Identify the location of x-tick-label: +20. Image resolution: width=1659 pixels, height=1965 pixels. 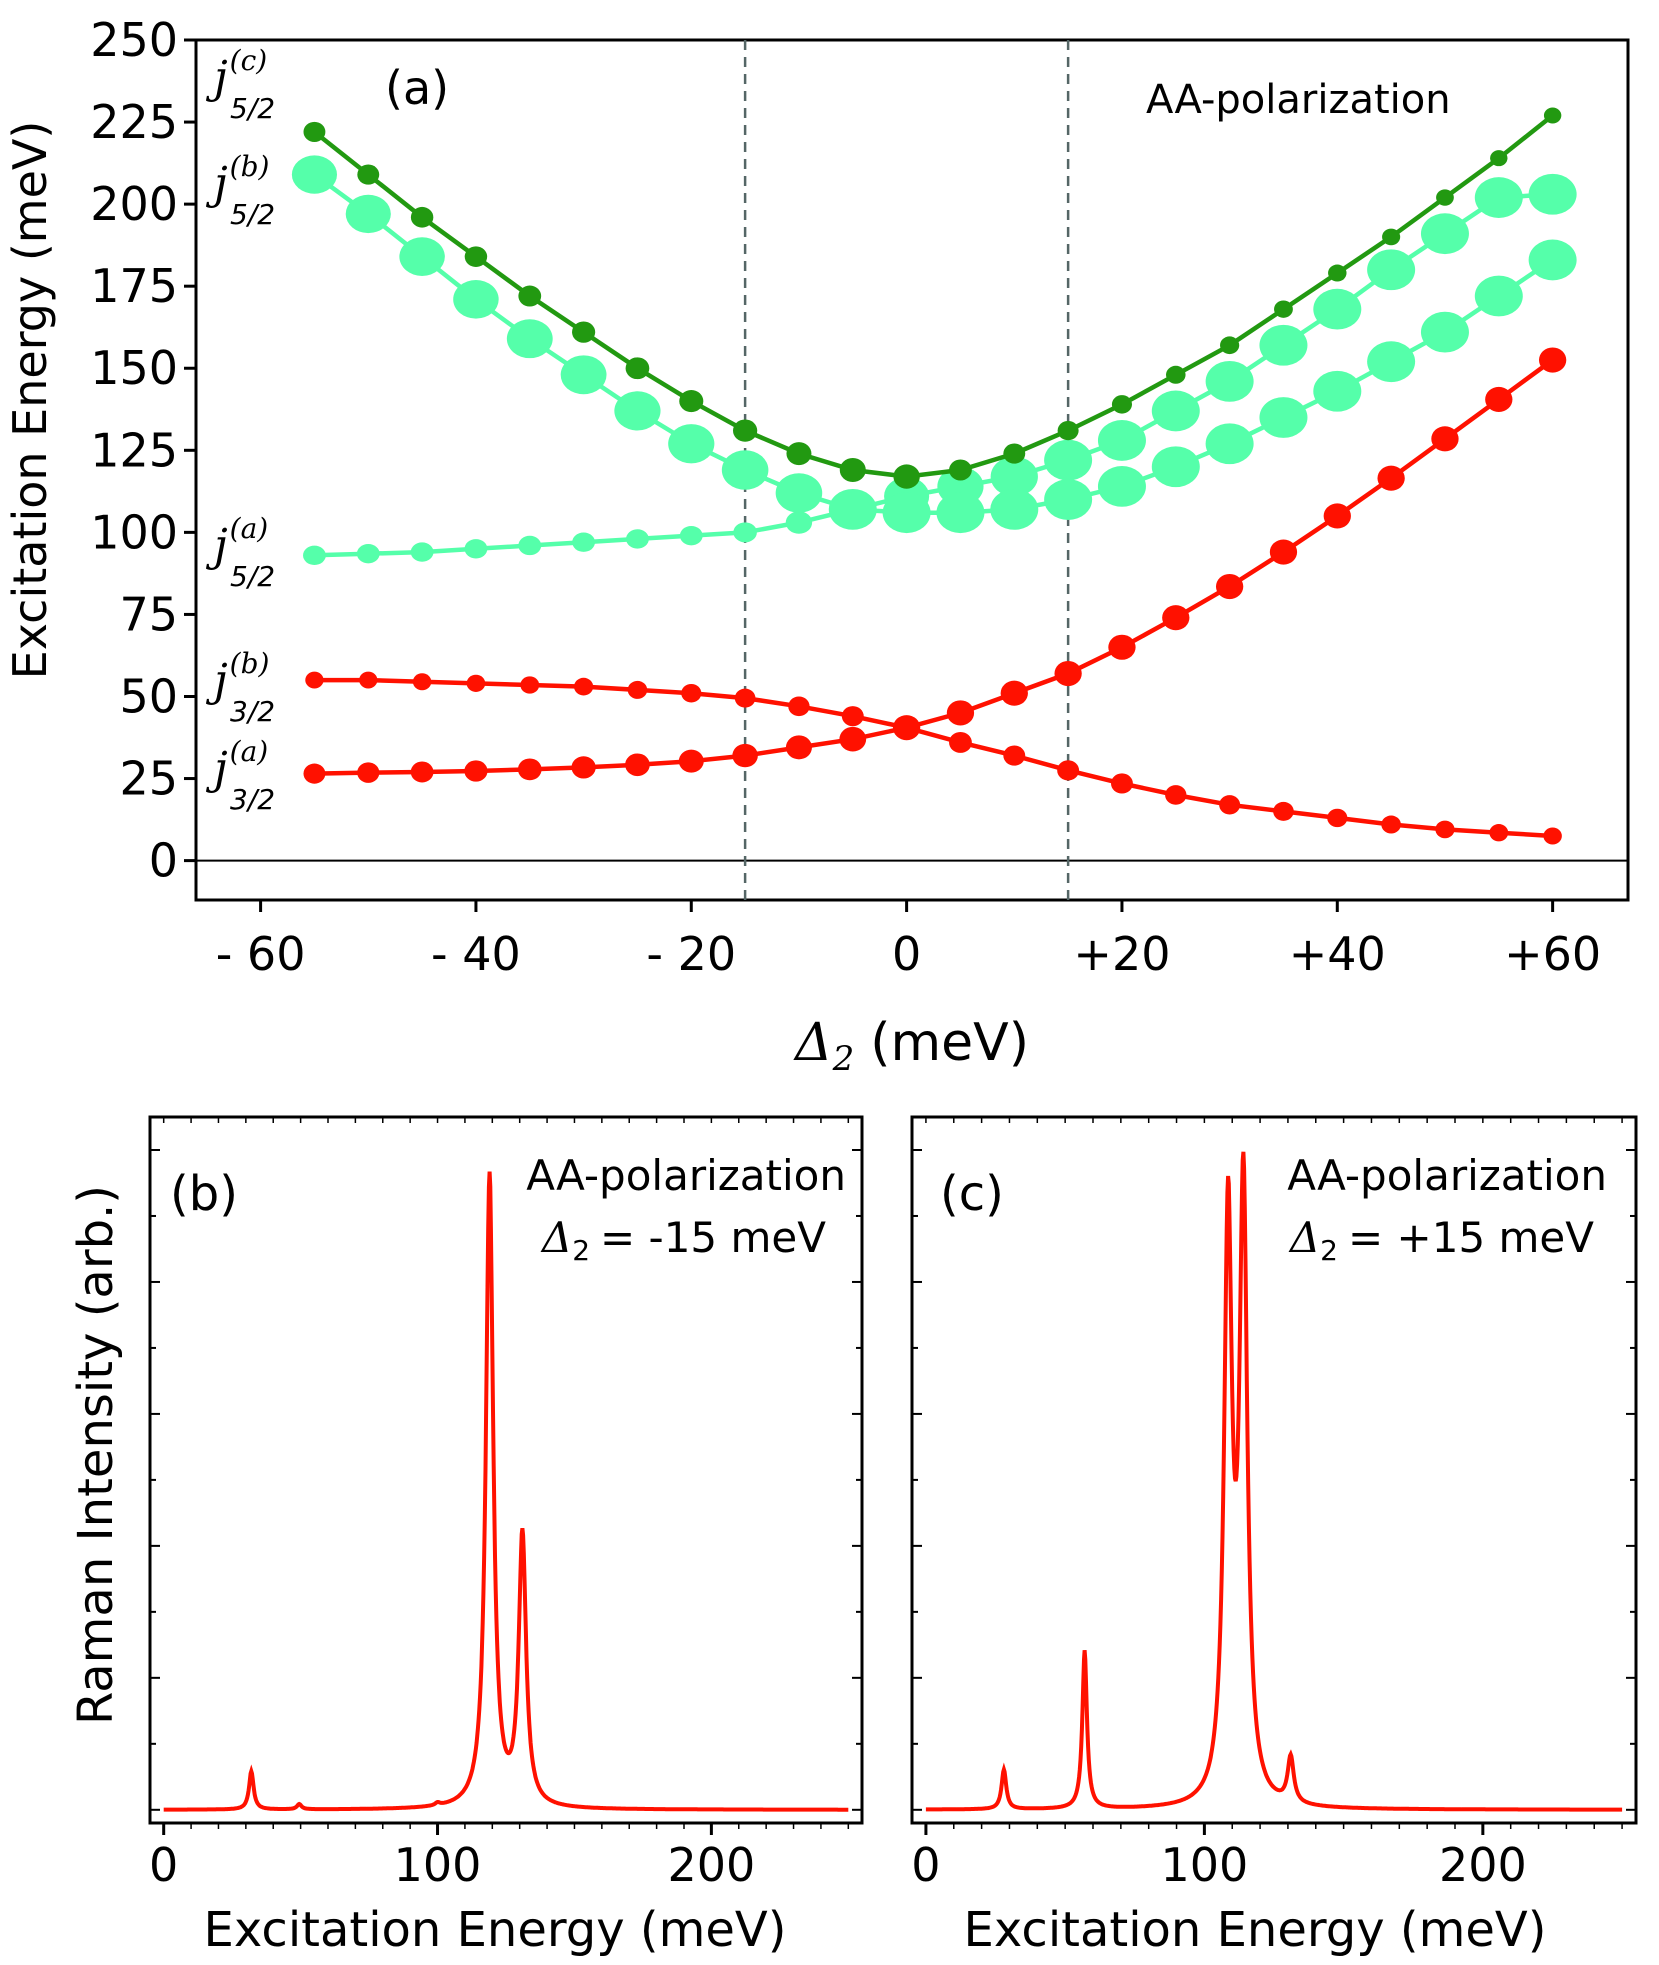
(1121, 954).